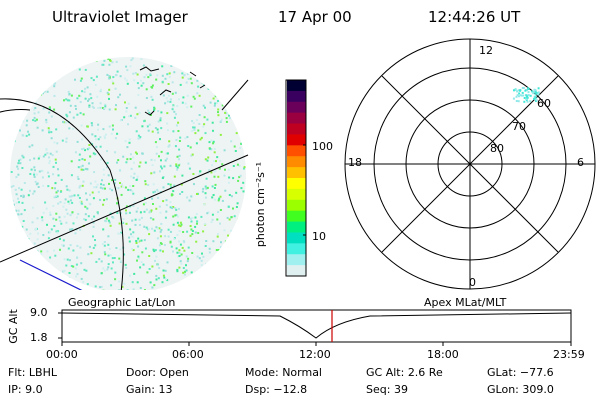 This screenshot has height=400, width=600. What do you see at coordinates (296, 178) in the screenshot?
I see `colorbar` at bounding box center [296, 178].